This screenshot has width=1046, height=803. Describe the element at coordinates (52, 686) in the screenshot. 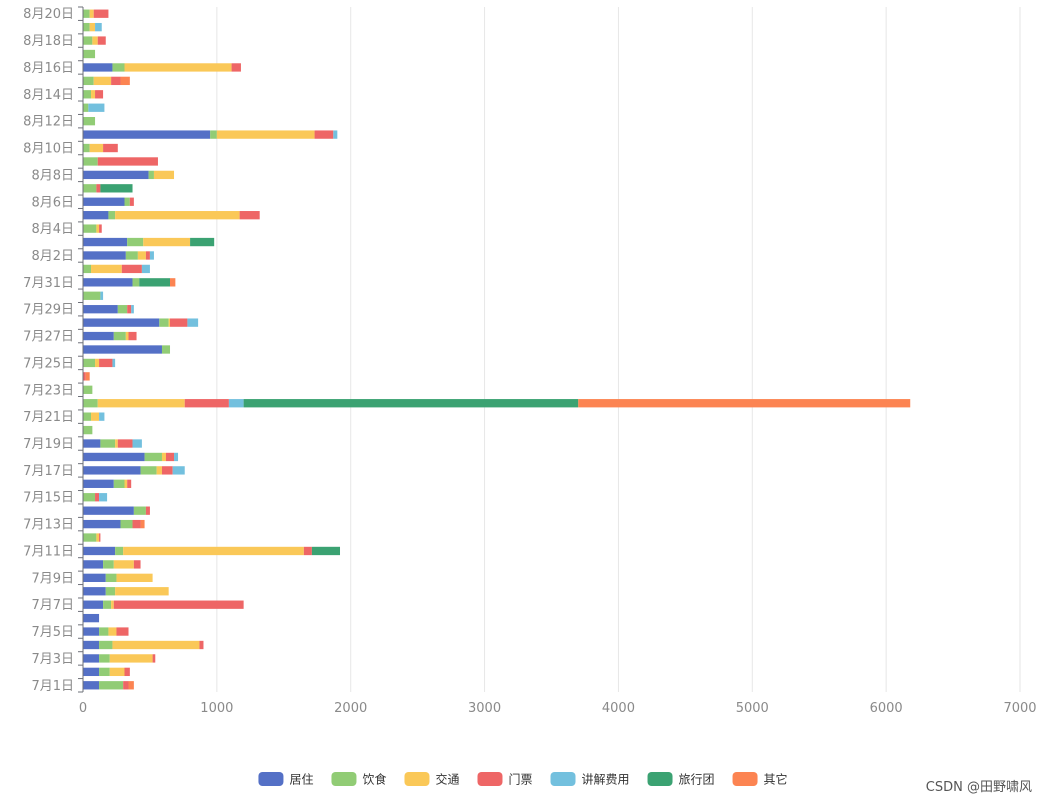

I see `y-tick-label: 7月1日` at that location.